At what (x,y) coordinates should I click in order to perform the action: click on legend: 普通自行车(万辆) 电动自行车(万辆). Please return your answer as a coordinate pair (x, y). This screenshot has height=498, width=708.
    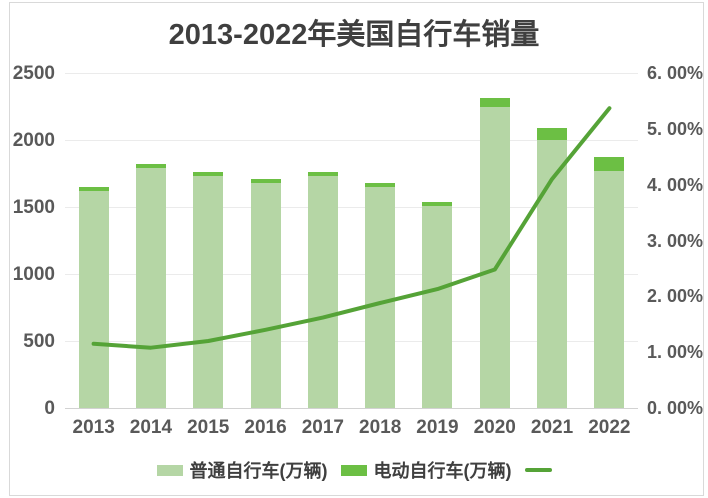
    Looking at the image, I should click on (354, 470).